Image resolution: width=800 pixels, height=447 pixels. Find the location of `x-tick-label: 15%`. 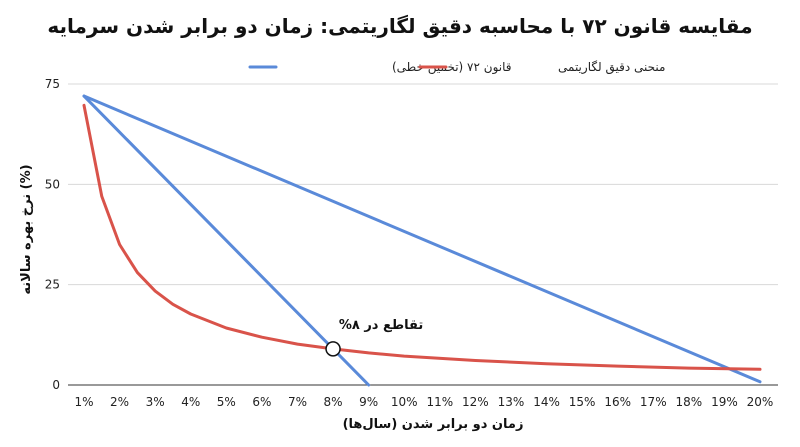

x-tick-label: 15% is located at coordinates (582, 402).